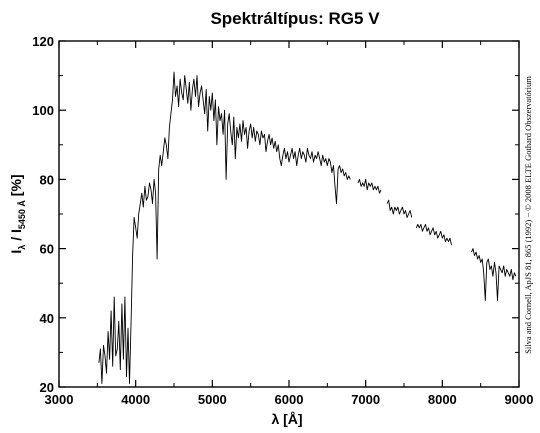  Describe the element at coordinates (365, 399) in the screenshot. I see `x-tick-label-7000: 7000` at that location.